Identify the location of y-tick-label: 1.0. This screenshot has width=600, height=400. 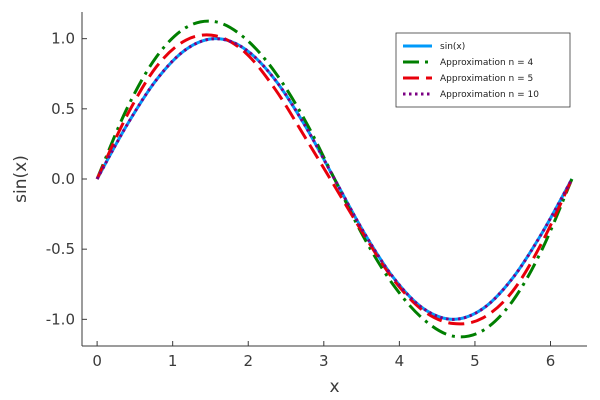
(63, 39).